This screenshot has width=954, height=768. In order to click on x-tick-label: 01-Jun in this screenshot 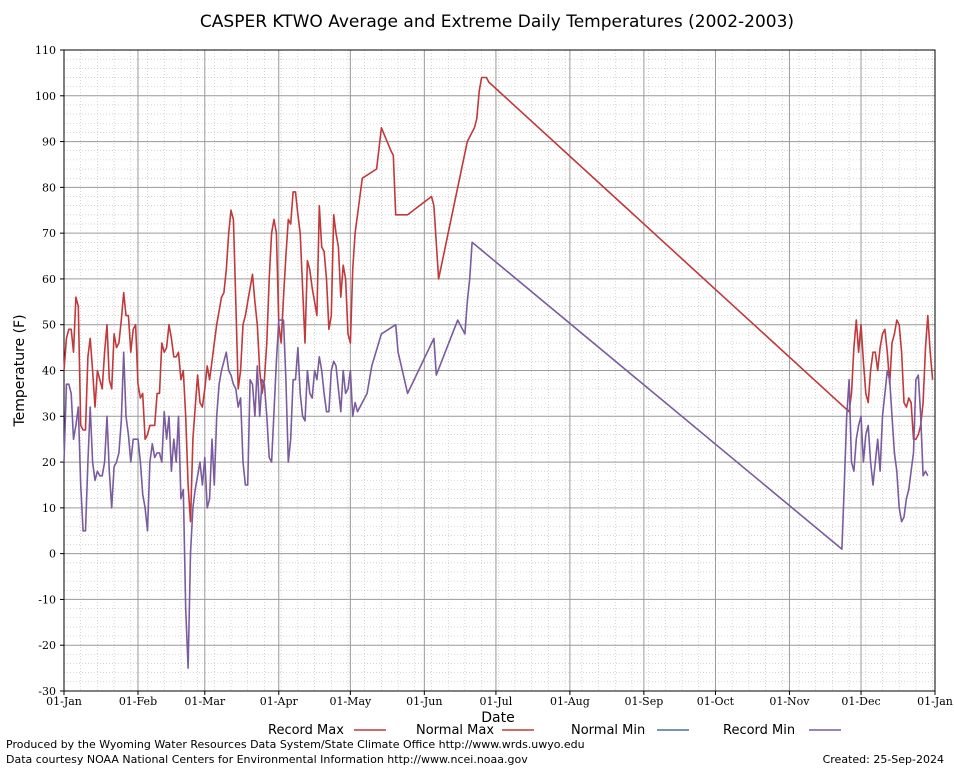, I will do `click(424, 701)`.